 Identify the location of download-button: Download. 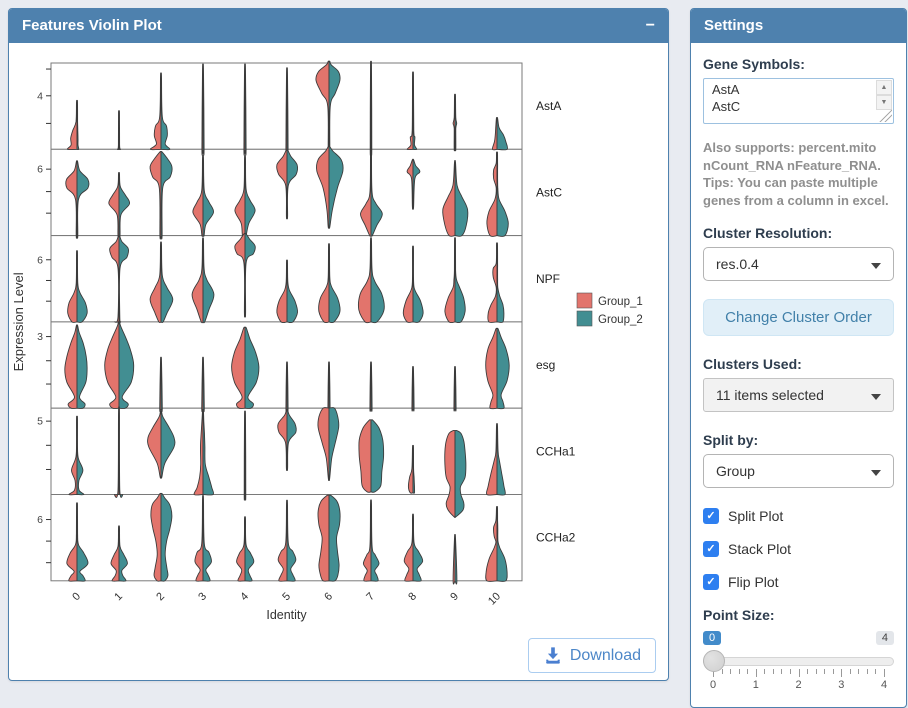
(591, 655).